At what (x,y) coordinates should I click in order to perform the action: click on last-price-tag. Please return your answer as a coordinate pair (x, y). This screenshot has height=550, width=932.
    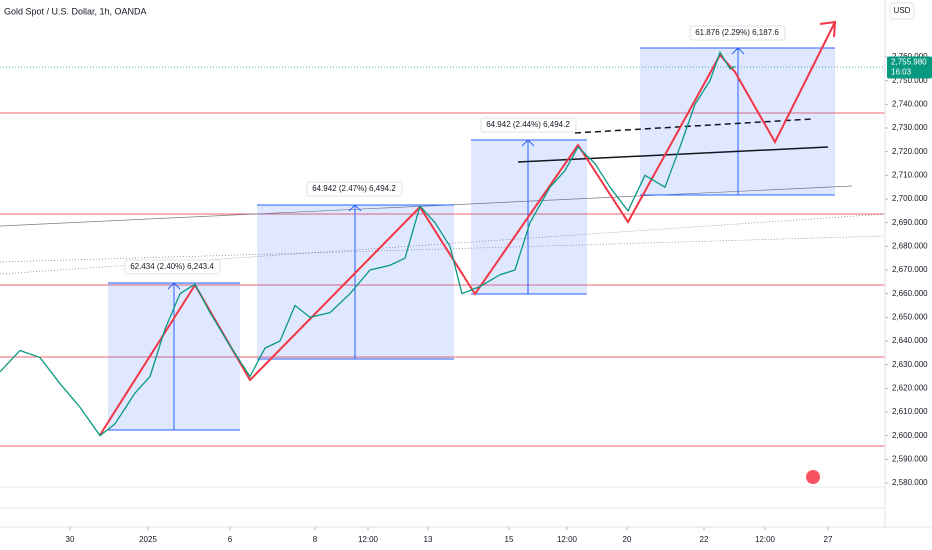
    Looking at the image, I should click on (909, 67).